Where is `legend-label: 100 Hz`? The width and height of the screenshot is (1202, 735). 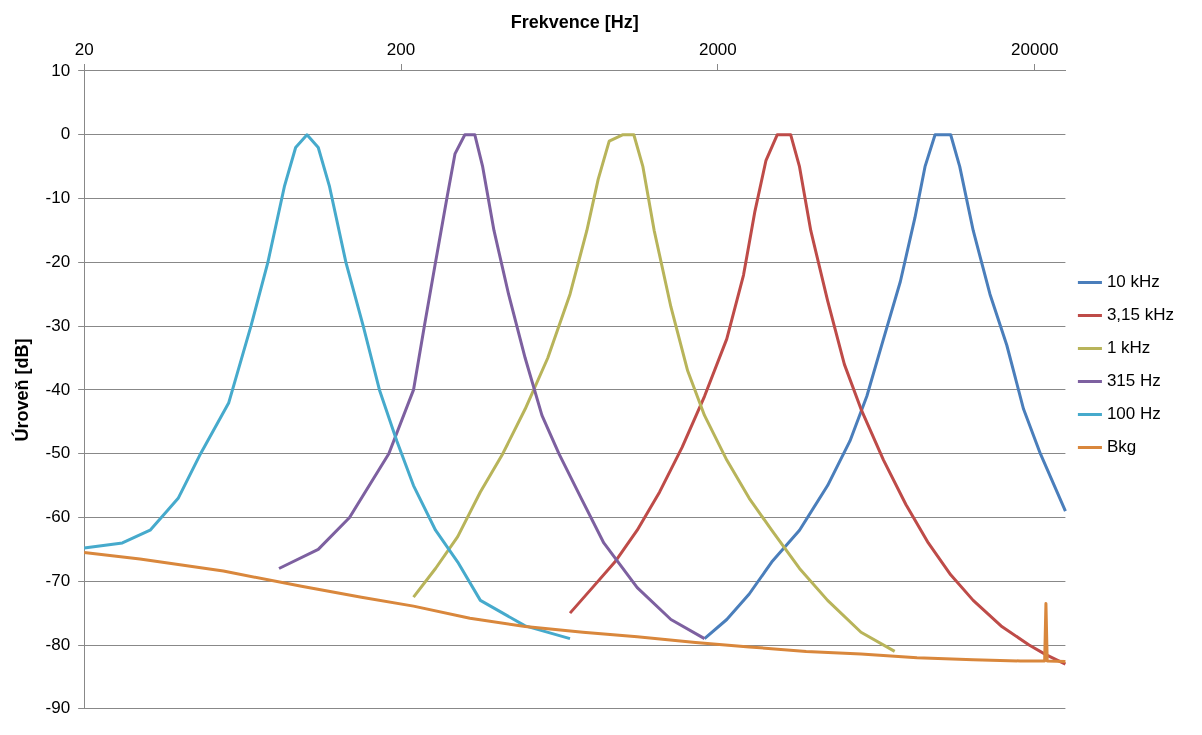 legend-label: 100 Hz is located at coordinates (1133, 414).